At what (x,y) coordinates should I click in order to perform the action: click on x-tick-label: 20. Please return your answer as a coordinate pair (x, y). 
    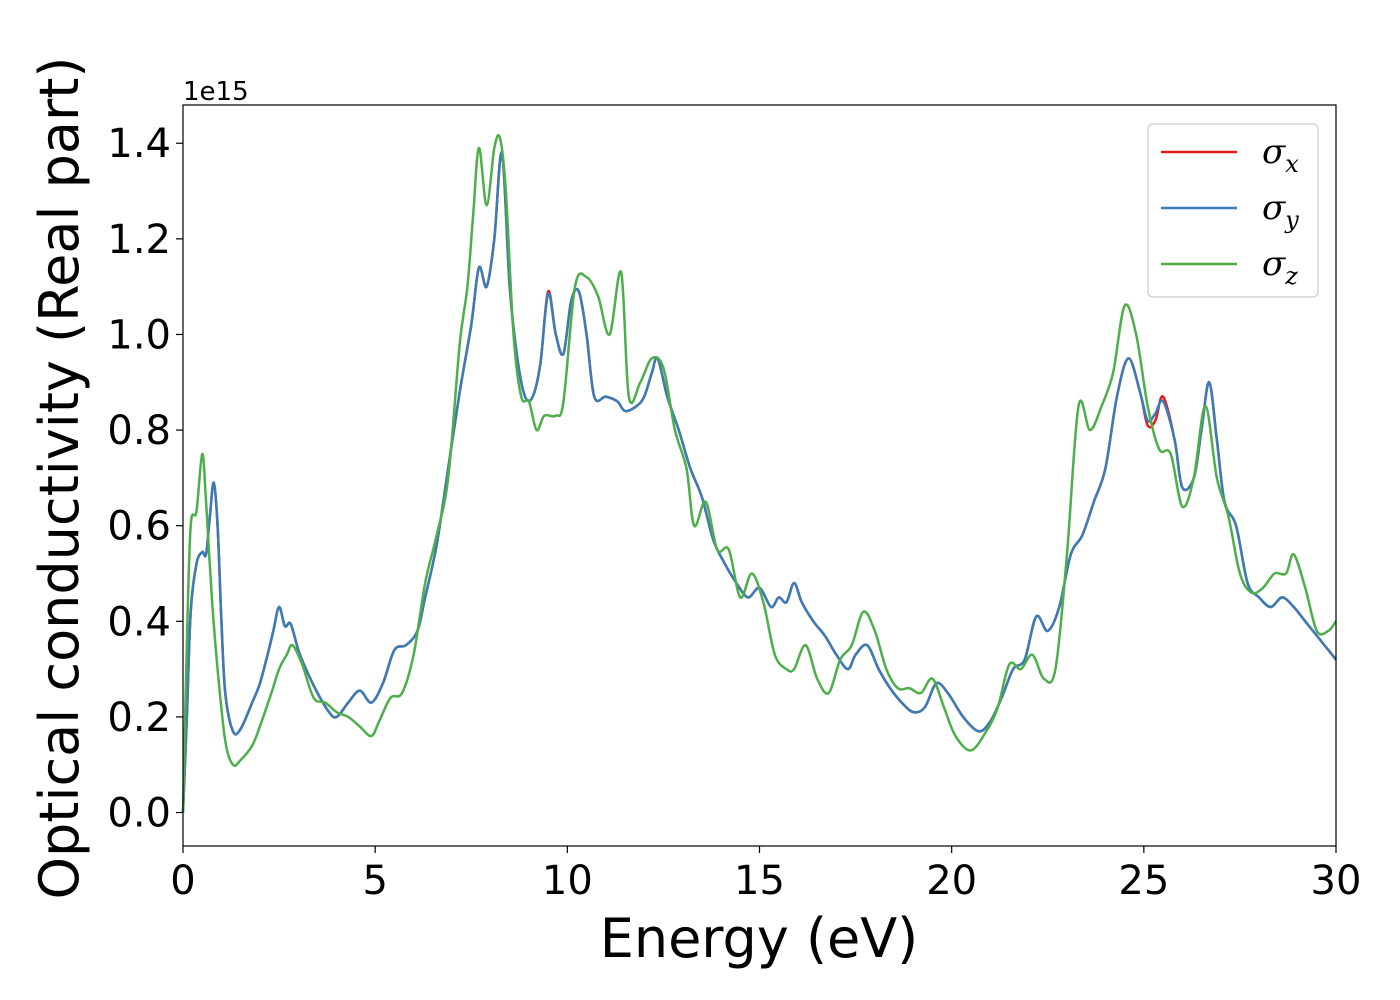
    Looking at the image, I should click on (951, 881).